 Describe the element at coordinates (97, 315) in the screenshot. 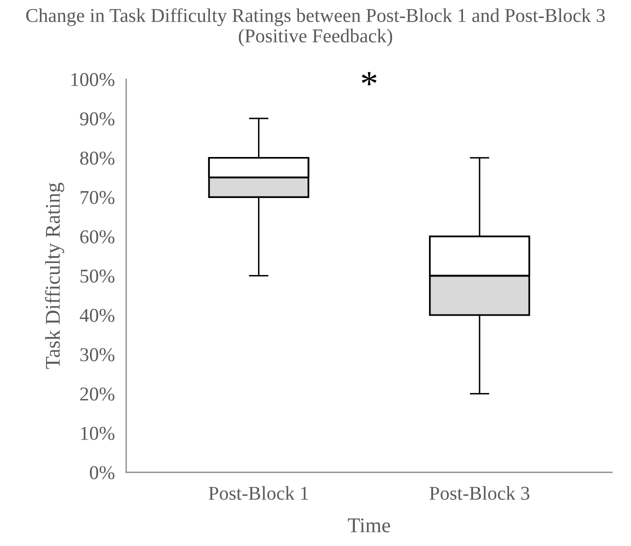

I see `y-tick-label: 40%` at that location.